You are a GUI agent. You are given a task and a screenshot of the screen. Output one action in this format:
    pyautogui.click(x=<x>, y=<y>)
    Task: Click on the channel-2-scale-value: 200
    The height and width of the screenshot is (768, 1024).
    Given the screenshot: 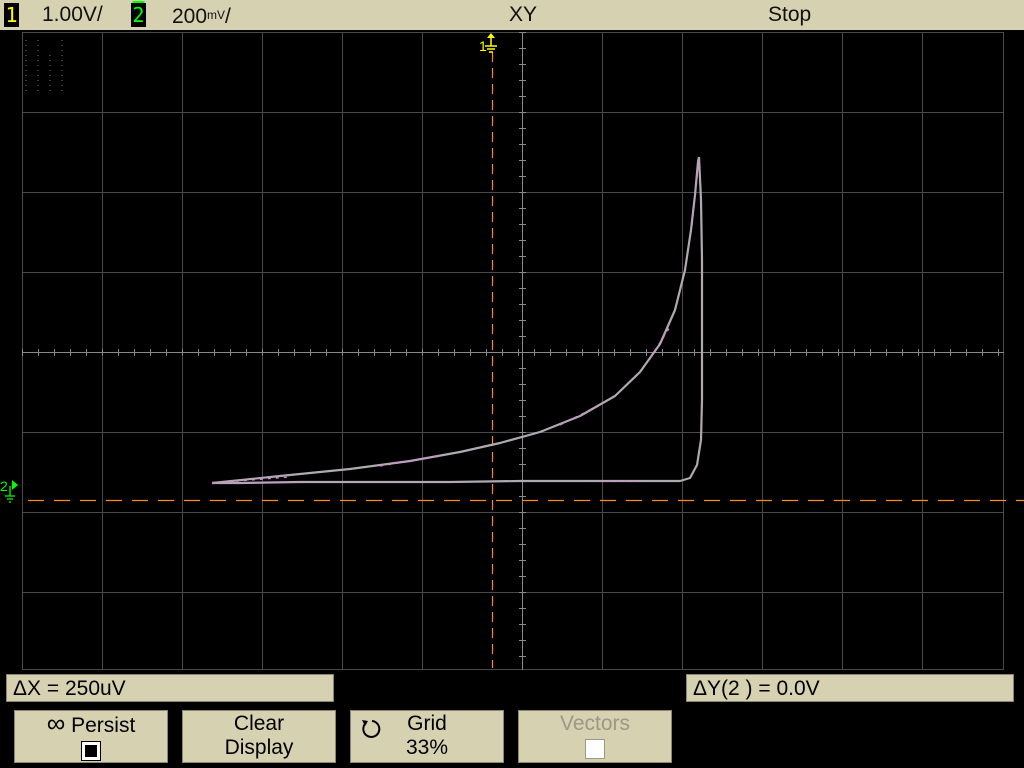 What is the action you would take?
    pyautogui.click(x=190, y=16)
    